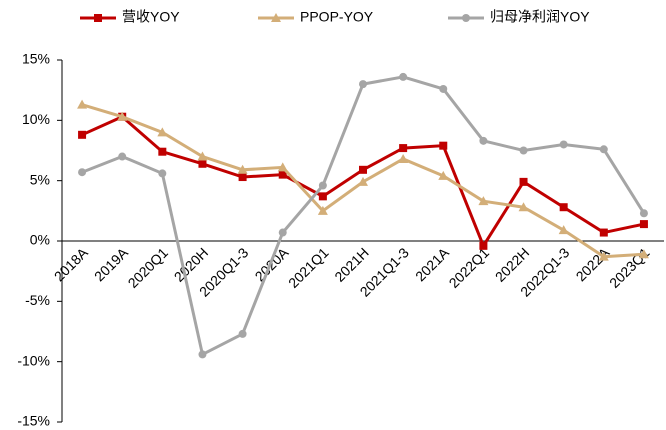 This screenshot has height=430, width=666. I want to click on y-tick-label: 5%, so click(40, 179).